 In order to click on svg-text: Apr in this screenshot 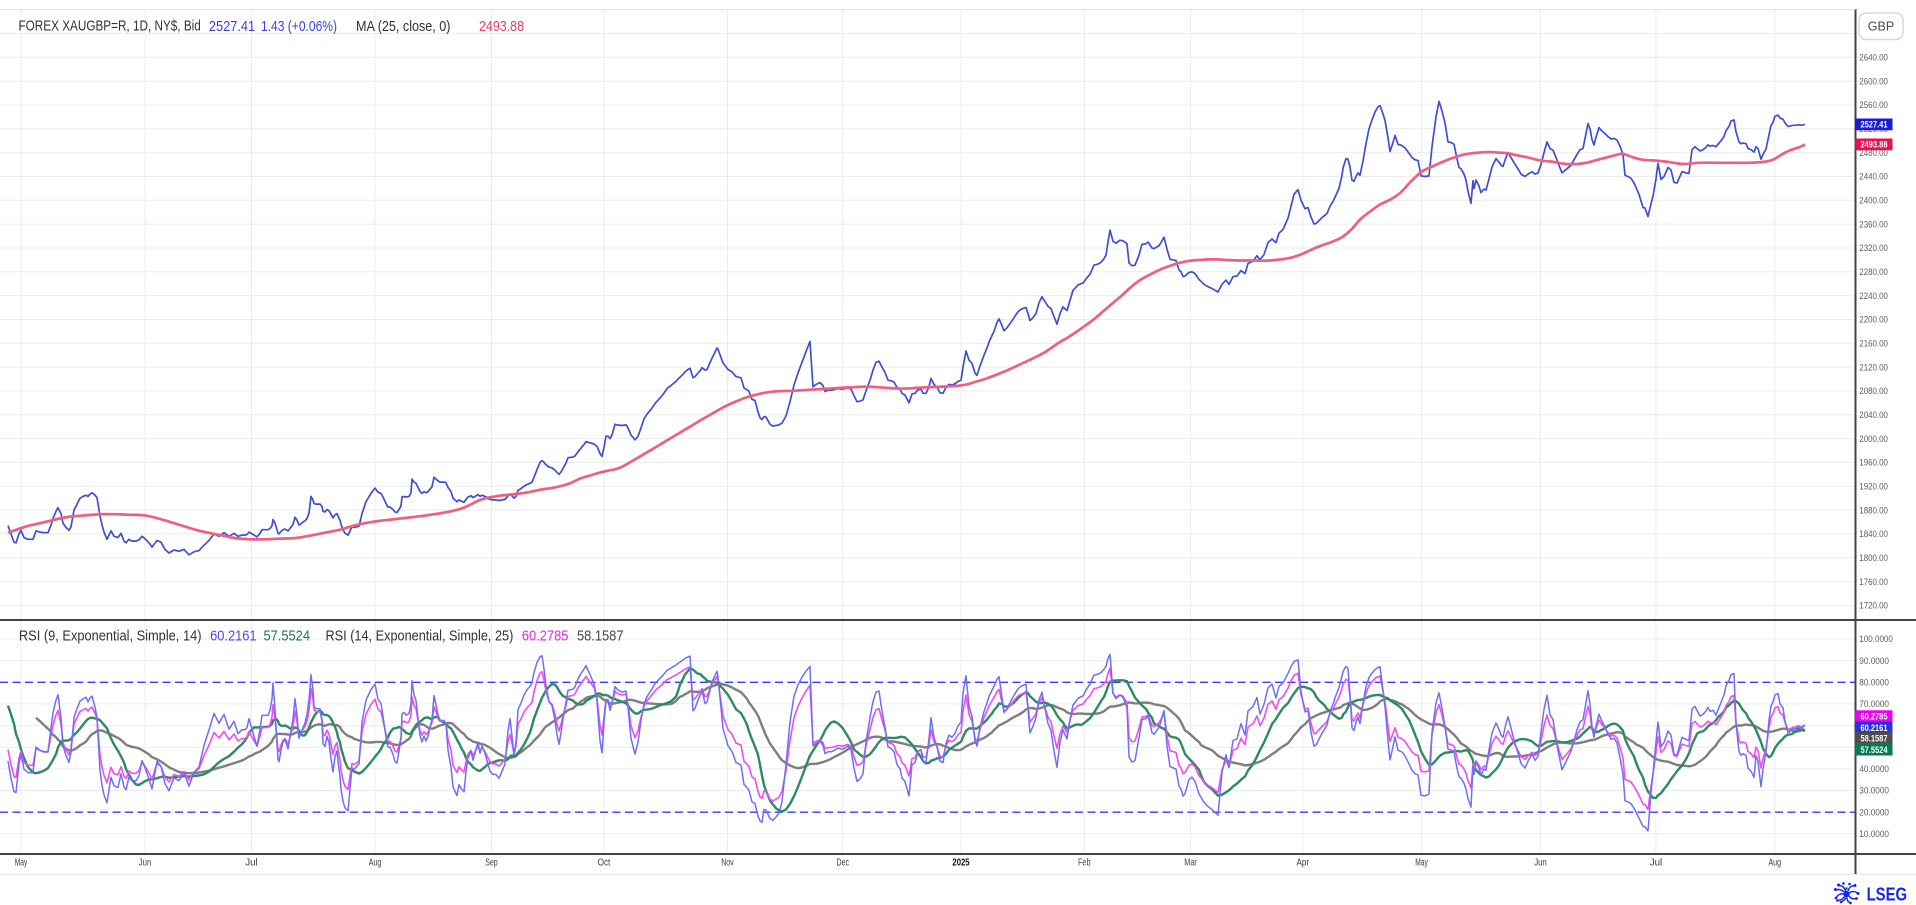, I will do `click(1303, 863)`.